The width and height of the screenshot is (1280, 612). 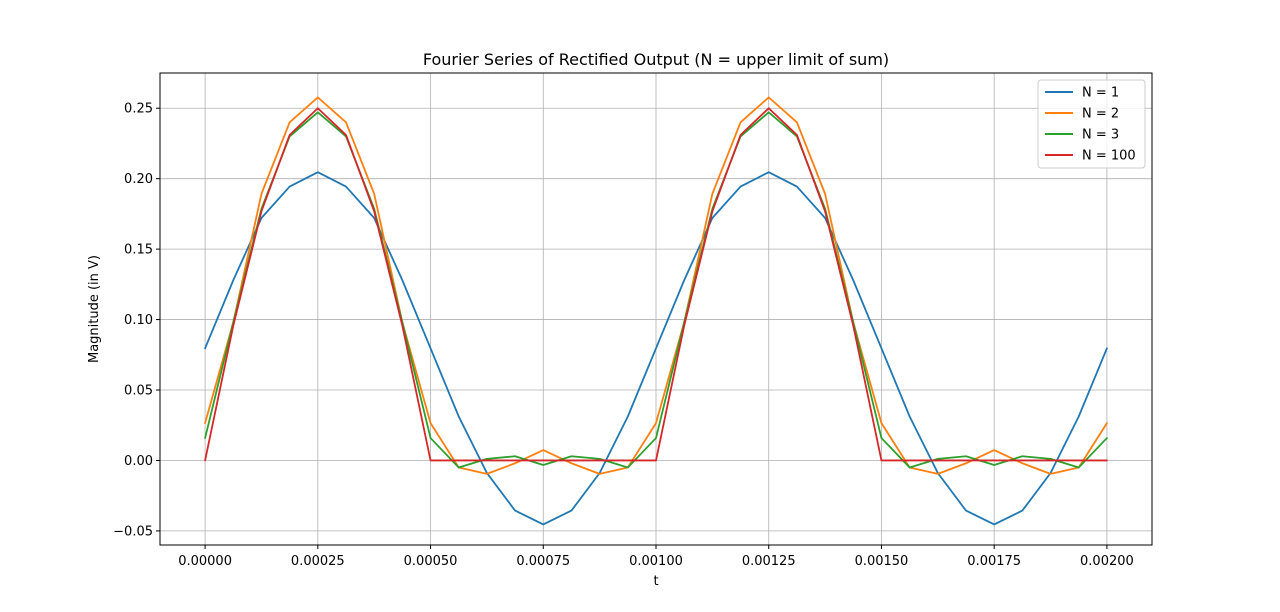 What do you see at coordinates (1100, 93) in the screenshot?
I see `legend-label: N = 1` at bounding box center [1100, 93].